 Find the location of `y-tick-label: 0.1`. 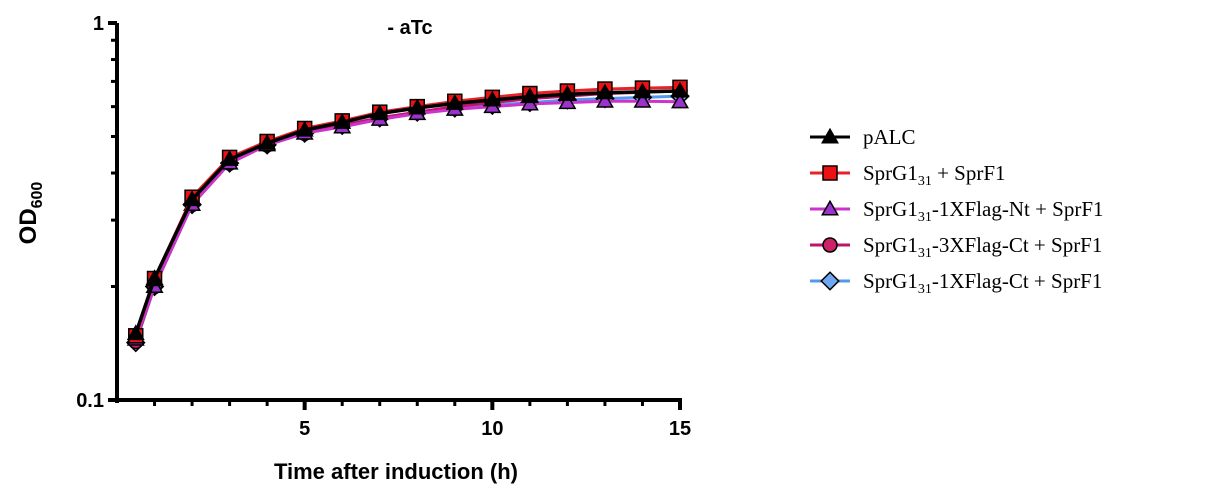

y-tick-label: 0.1 is located at coordinates (90, 401).